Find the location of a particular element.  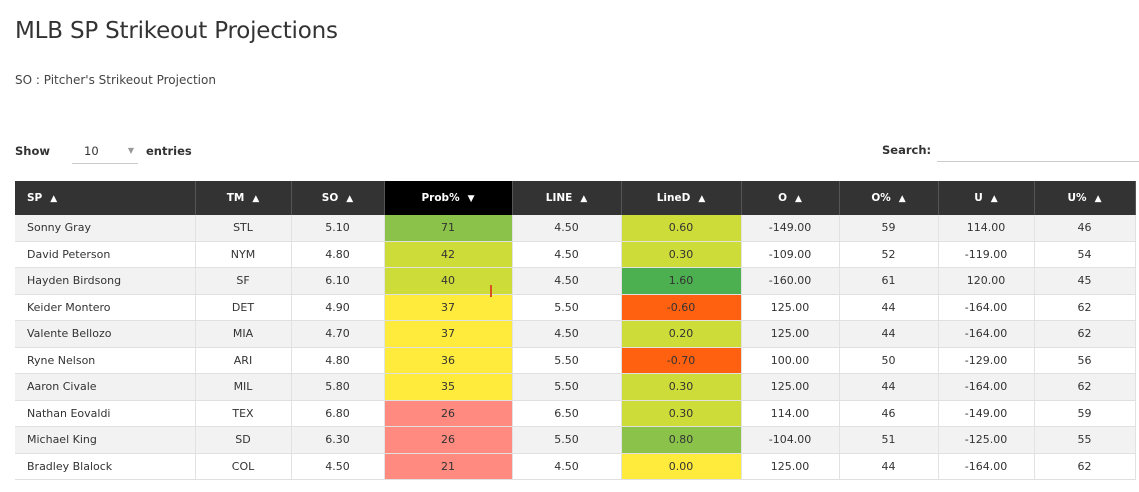

table-header-row: SP ▲ TM ▲ SO ▲ Prob% ▼ LINE ▲ LineD ▲ O ▲ O% ▲ U ▲ U% ▲ is located at coordinates (575, 198).